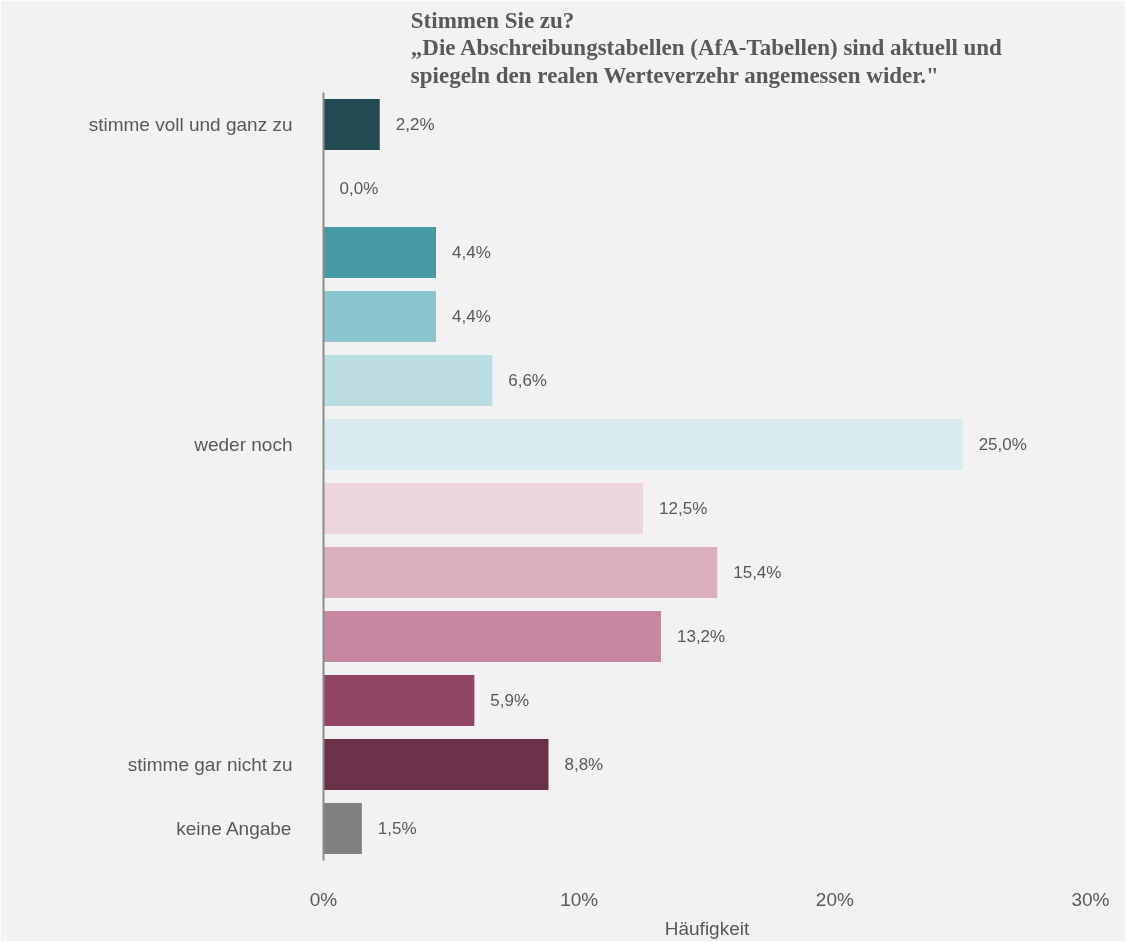 Image resolution: width=1125 pixels, height=941 pixels. What do you see at coordinates (415, 124) in the screenshot?
I see `data-label: 2,2%` at bounding box center [415, 124].